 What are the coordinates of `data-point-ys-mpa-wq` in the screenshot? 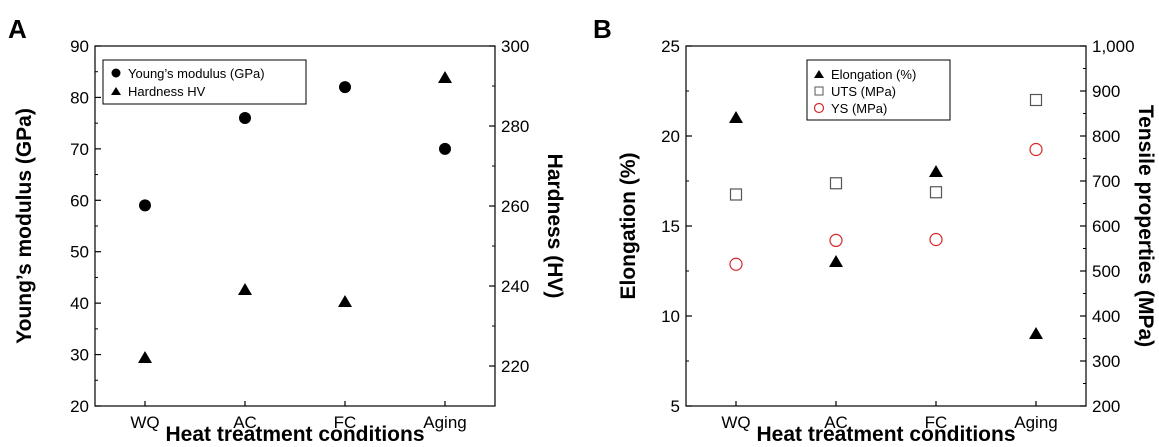 It's located at (736, 264).